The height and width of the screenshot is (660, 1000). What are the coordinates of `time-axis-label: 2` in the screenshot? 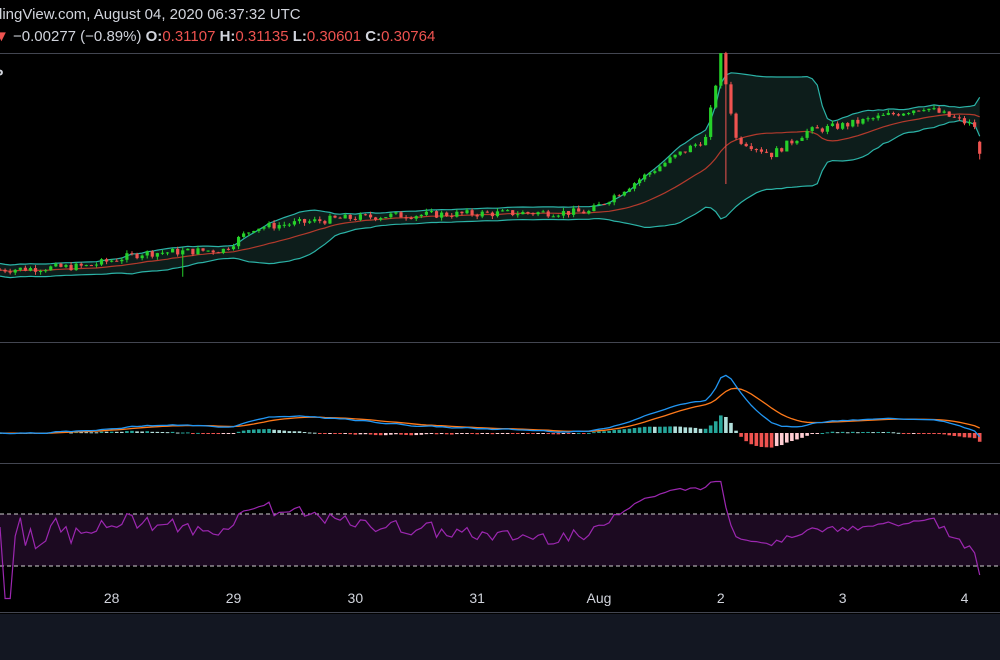 It's located at (721, 598).